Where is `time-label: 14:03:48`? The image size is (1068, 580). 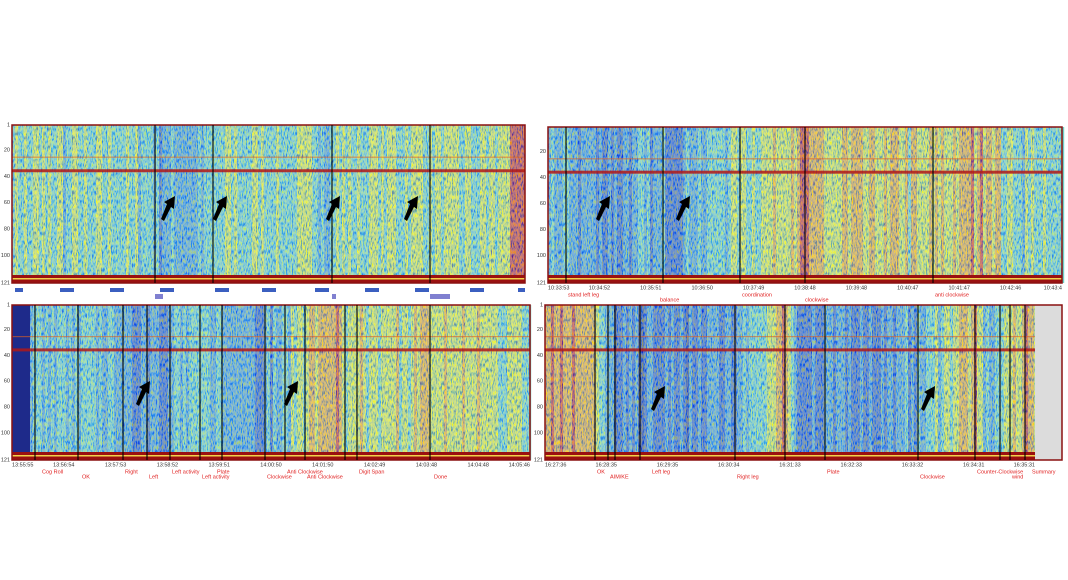 time-label: 14:03:48 is located at coordinates (426, 465).